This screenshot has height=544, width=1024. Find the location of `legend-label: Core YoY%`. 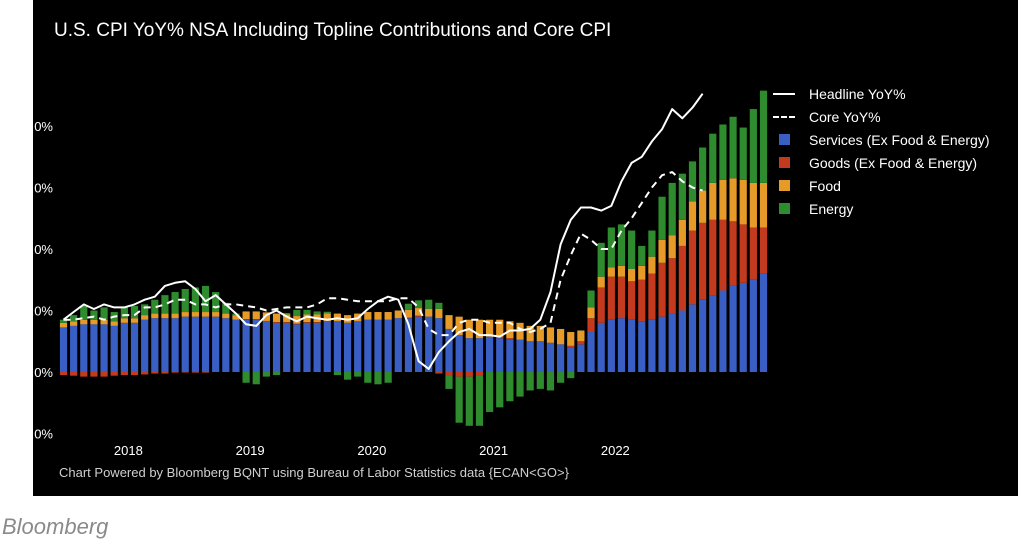

legend-label: Core YoY% is located at coordinates (845, 116).